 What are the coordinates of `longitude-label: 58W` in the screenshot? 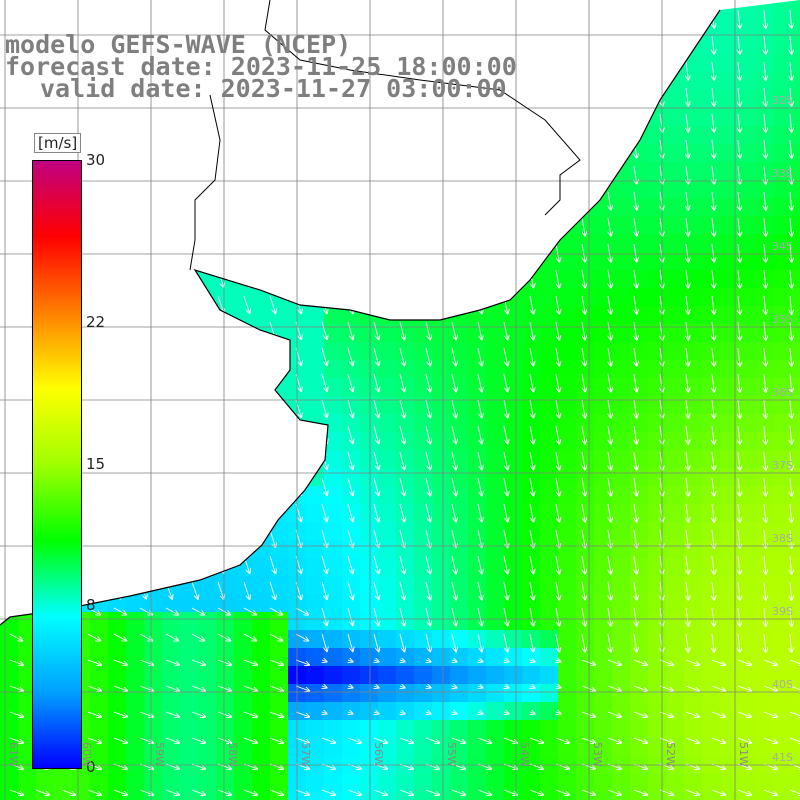 It's located at (232, 754).